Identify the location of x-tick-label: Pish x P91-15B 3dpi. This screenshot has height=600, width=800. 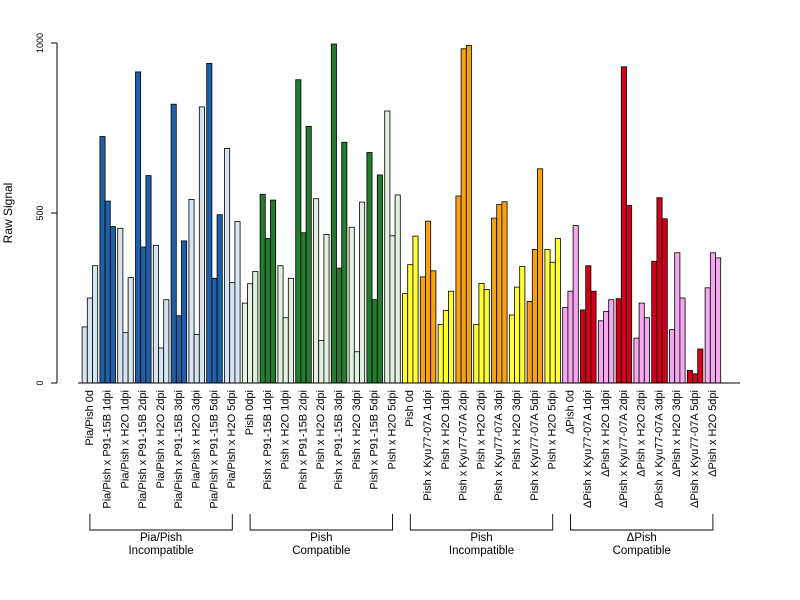
(339, 440).